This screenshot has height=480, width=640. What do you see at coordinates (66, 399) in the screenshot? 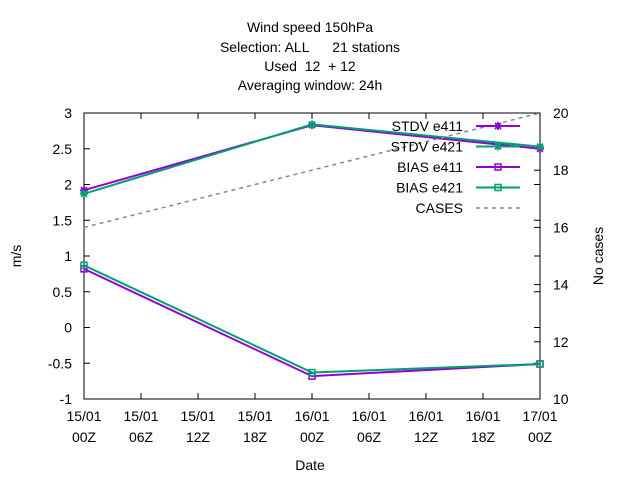
I see `y-tick-label: -1` at bounding box center [66, 399].